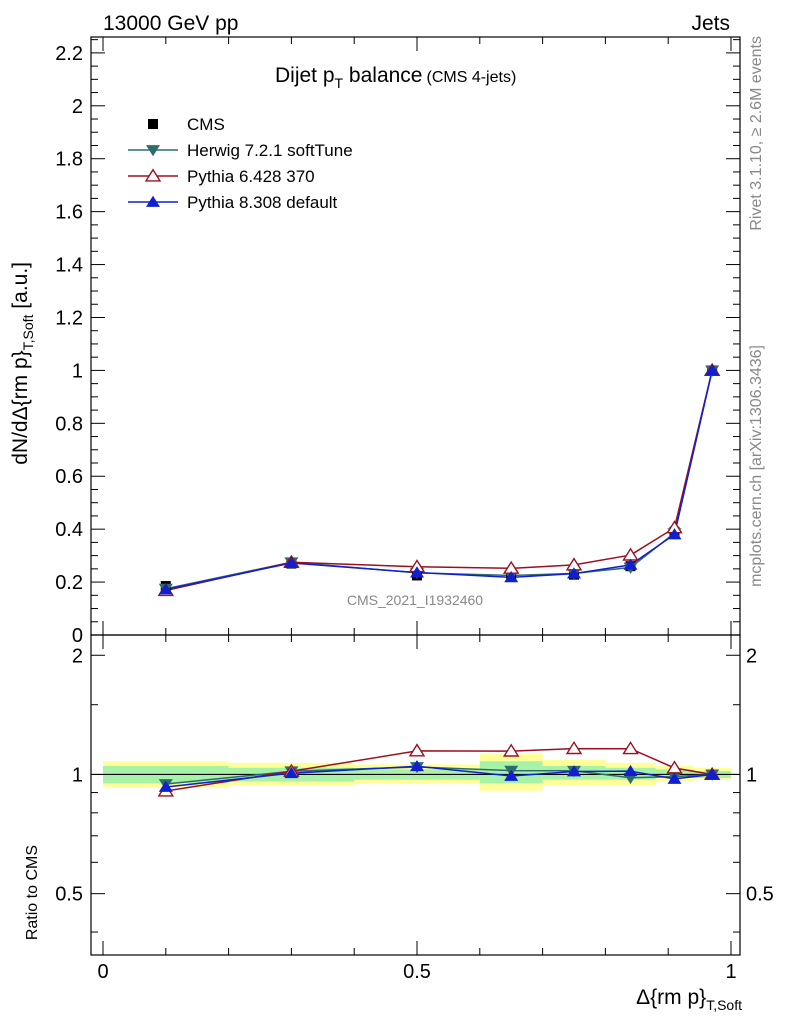 This screenshot has width=786, height=1024. I want to click on ratio-tick-label: 2, so click(77, 656).